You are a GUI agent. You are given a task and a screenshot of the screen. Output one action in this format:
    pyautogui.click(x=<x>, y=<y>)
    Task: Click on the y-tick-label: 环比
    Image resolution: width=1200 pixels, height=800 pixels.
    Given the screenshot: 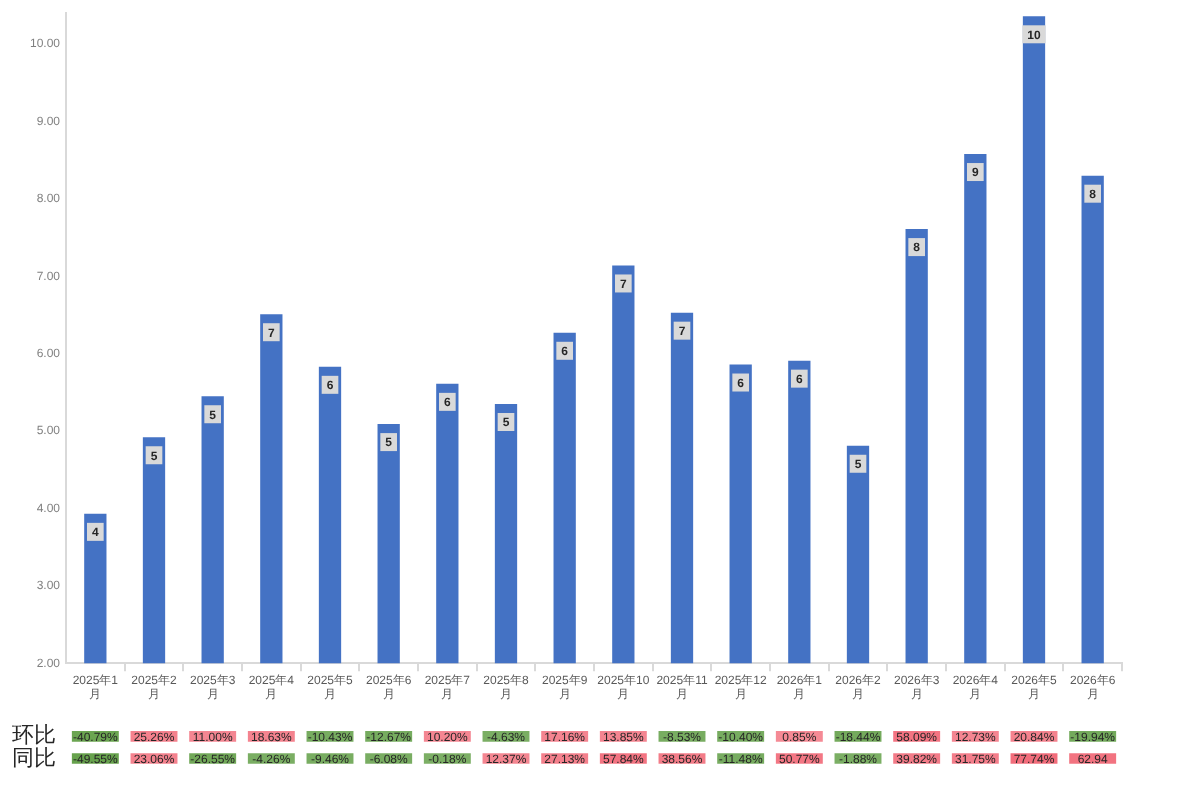 What is the action you would take?
    pyautogui.click(x=34, y=735)
    